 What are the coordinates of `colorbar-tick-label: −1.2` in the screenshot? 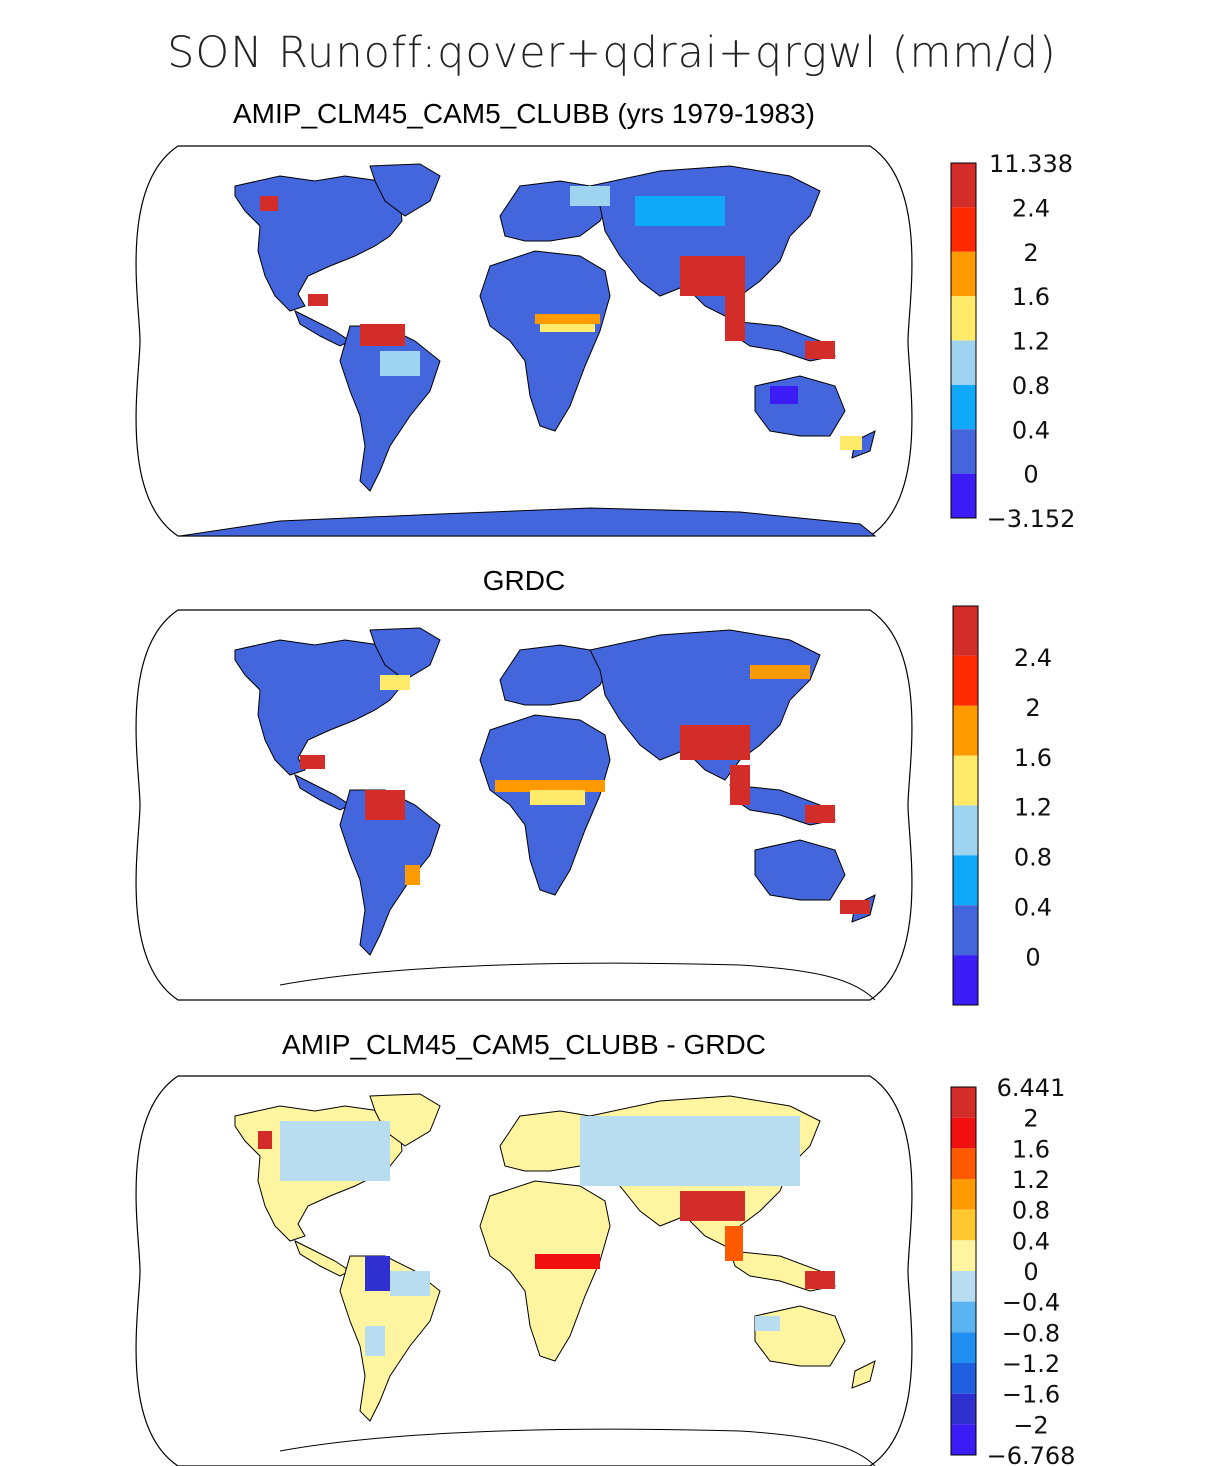 It's located at (1031, 1364).